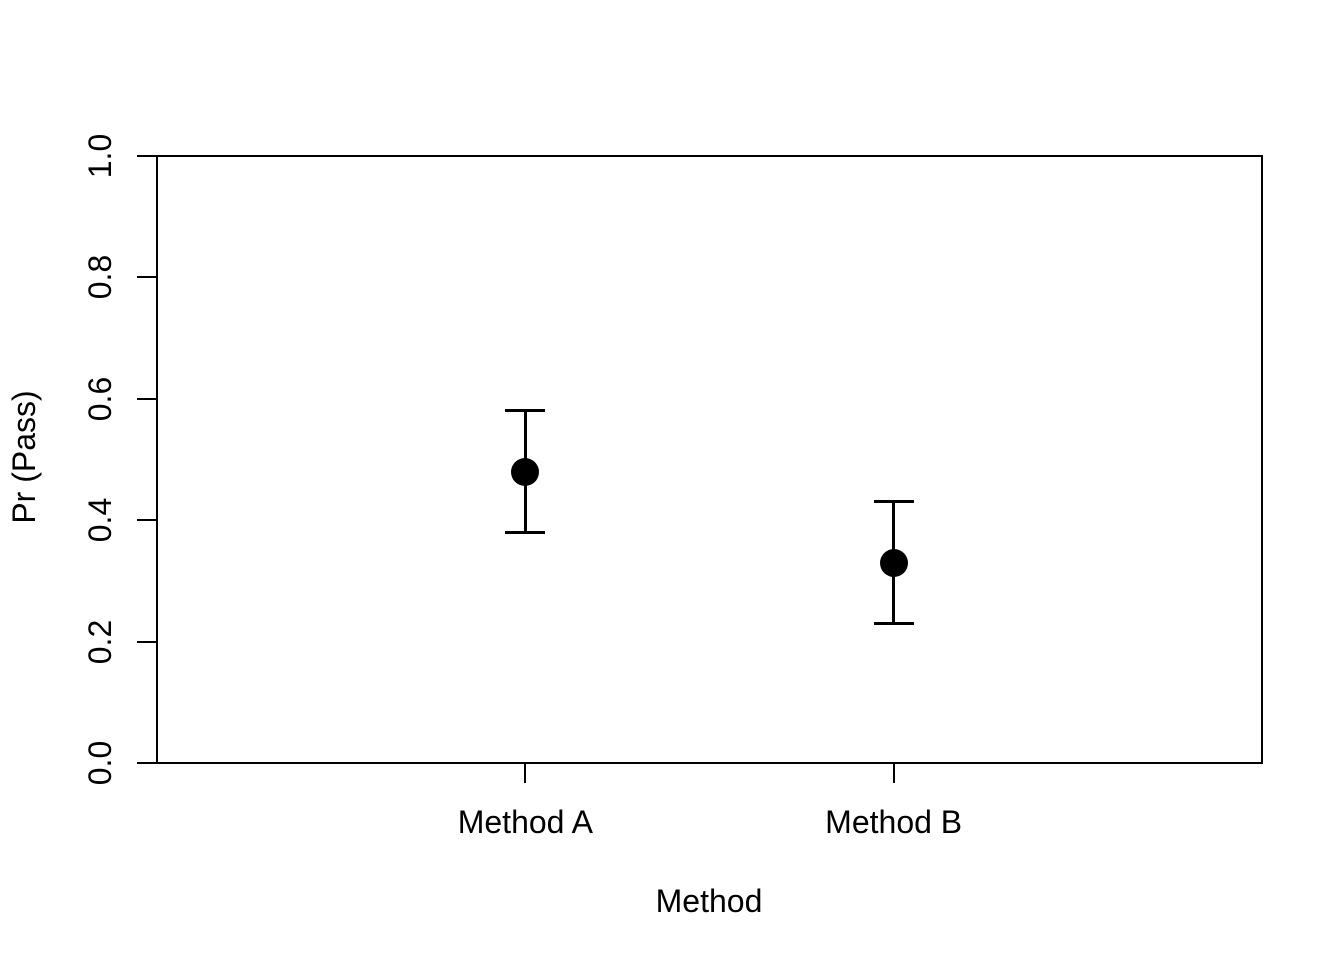 This screenshot has height=960, width=1344. Describe the element at coordinates (894, 822) in the screenshot. I see `x-tick-label: Method B` at that location.